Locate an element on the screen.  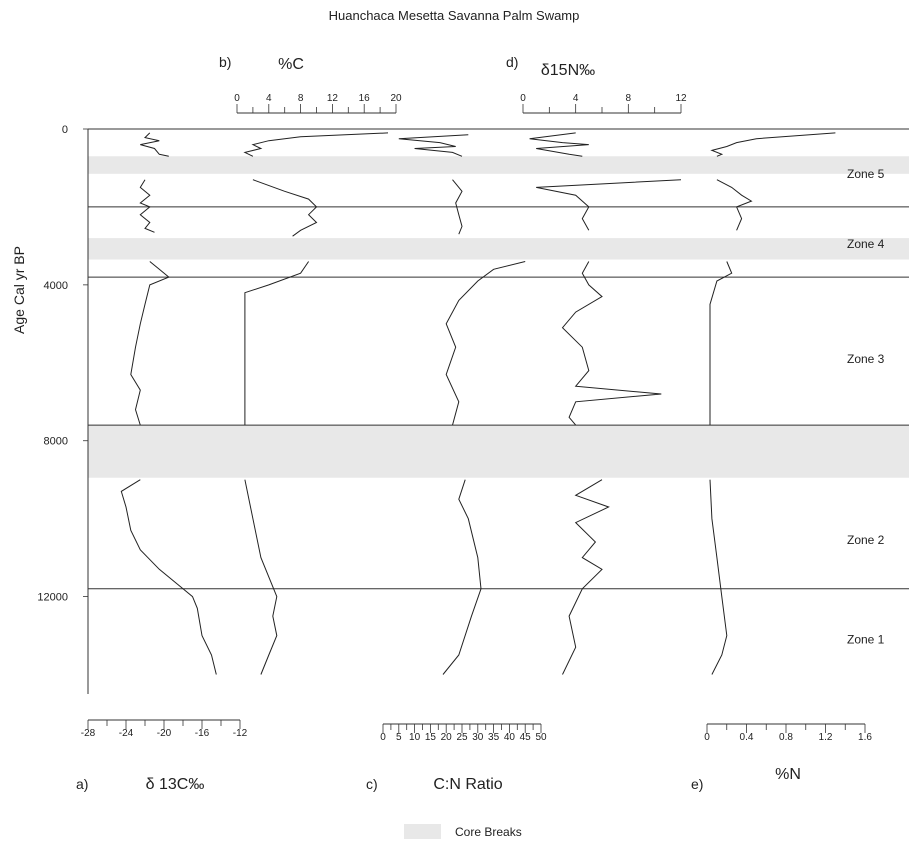
panel-axis-title: %N is located at coordinates (788, 774).